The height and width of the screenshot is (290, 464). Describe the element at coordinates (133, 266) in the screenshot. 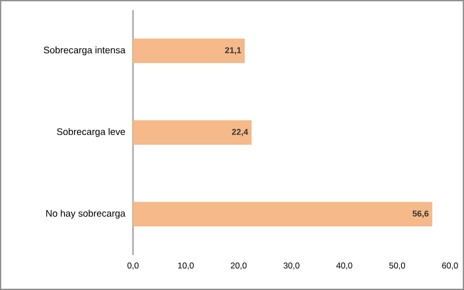

I see `x-tick-label: 0,0` at that location.